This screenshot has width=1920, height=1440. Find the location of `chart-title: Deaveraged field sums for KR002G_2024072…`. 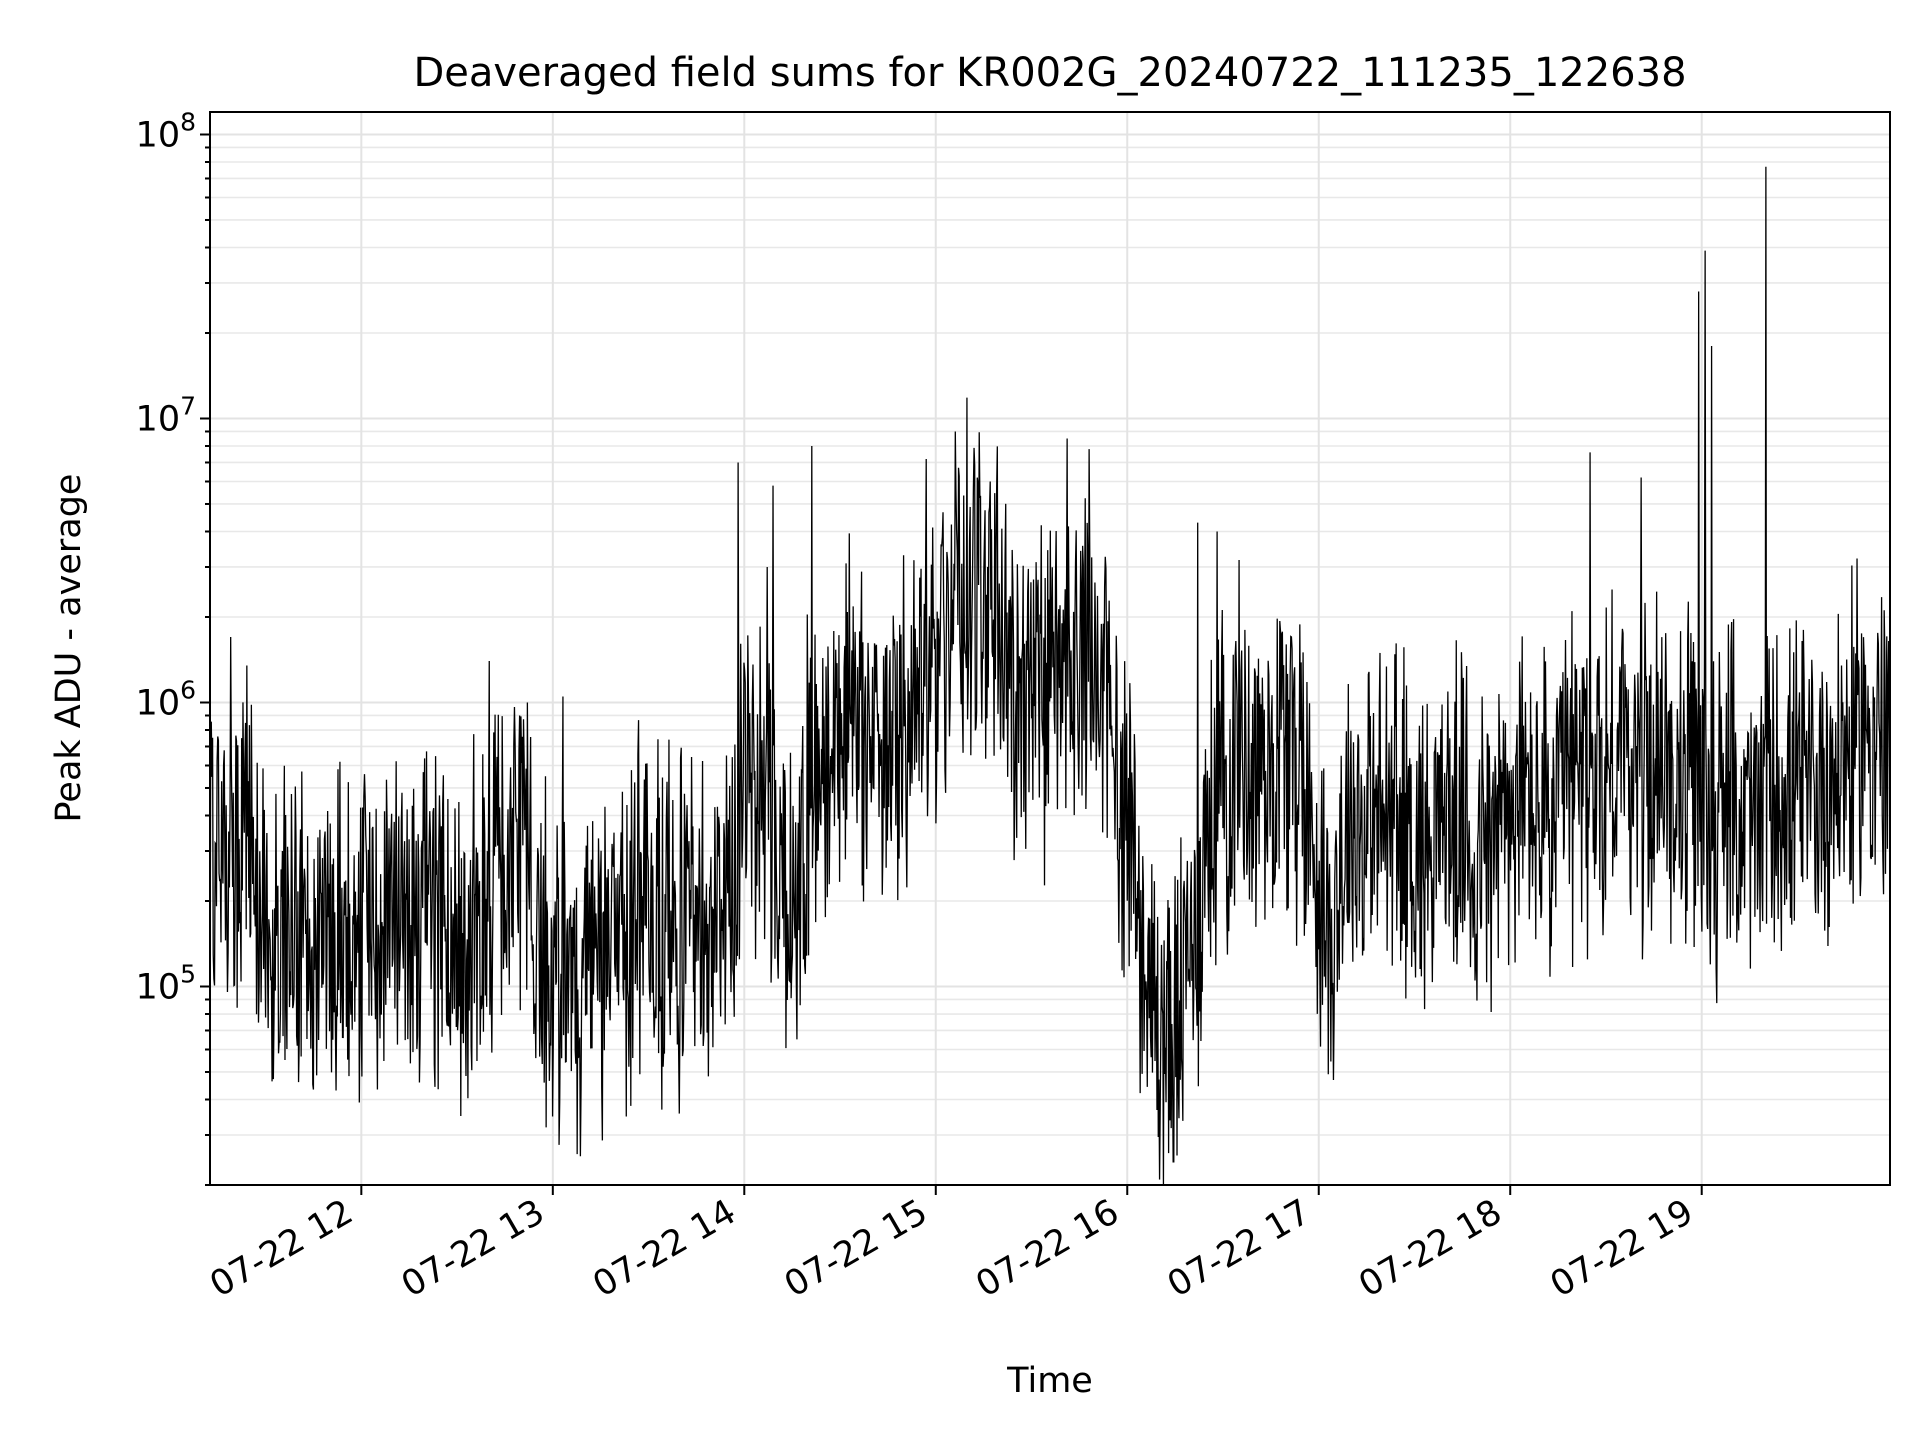

chart-title: Deaveraged field sums for KR002G_2024072… is located at coordinates (1049, 73).